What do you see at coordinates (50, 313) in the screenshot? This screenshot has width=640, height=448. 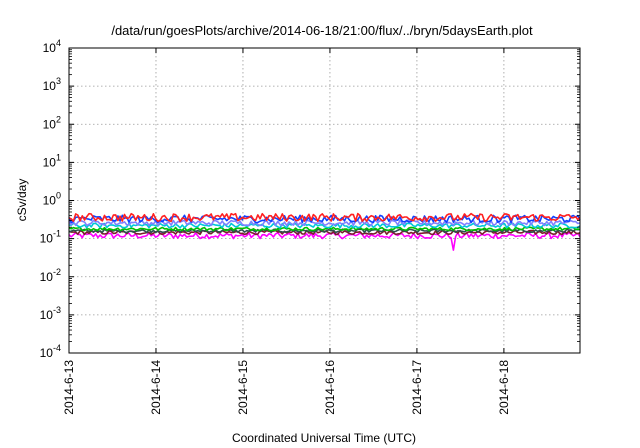 I see `y-tick-label: 10⁻³` at bounding box center [50, 313].